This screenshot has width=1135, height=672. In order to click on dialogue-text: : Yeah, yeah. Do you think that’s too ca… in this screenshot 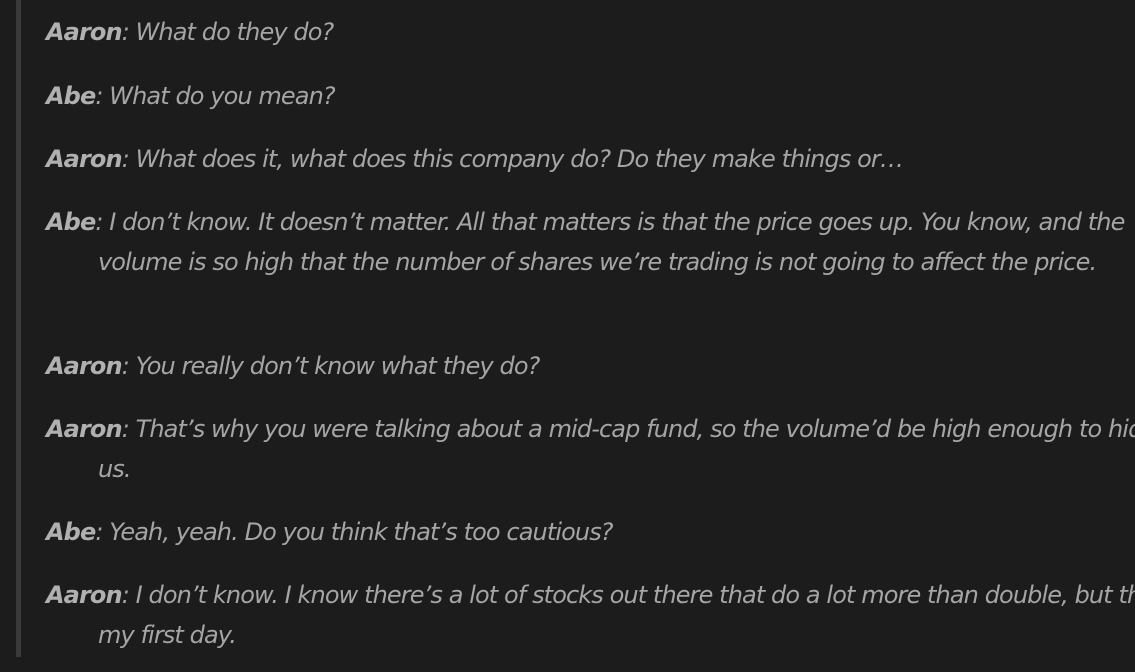, I will do `click(354, 532)`.